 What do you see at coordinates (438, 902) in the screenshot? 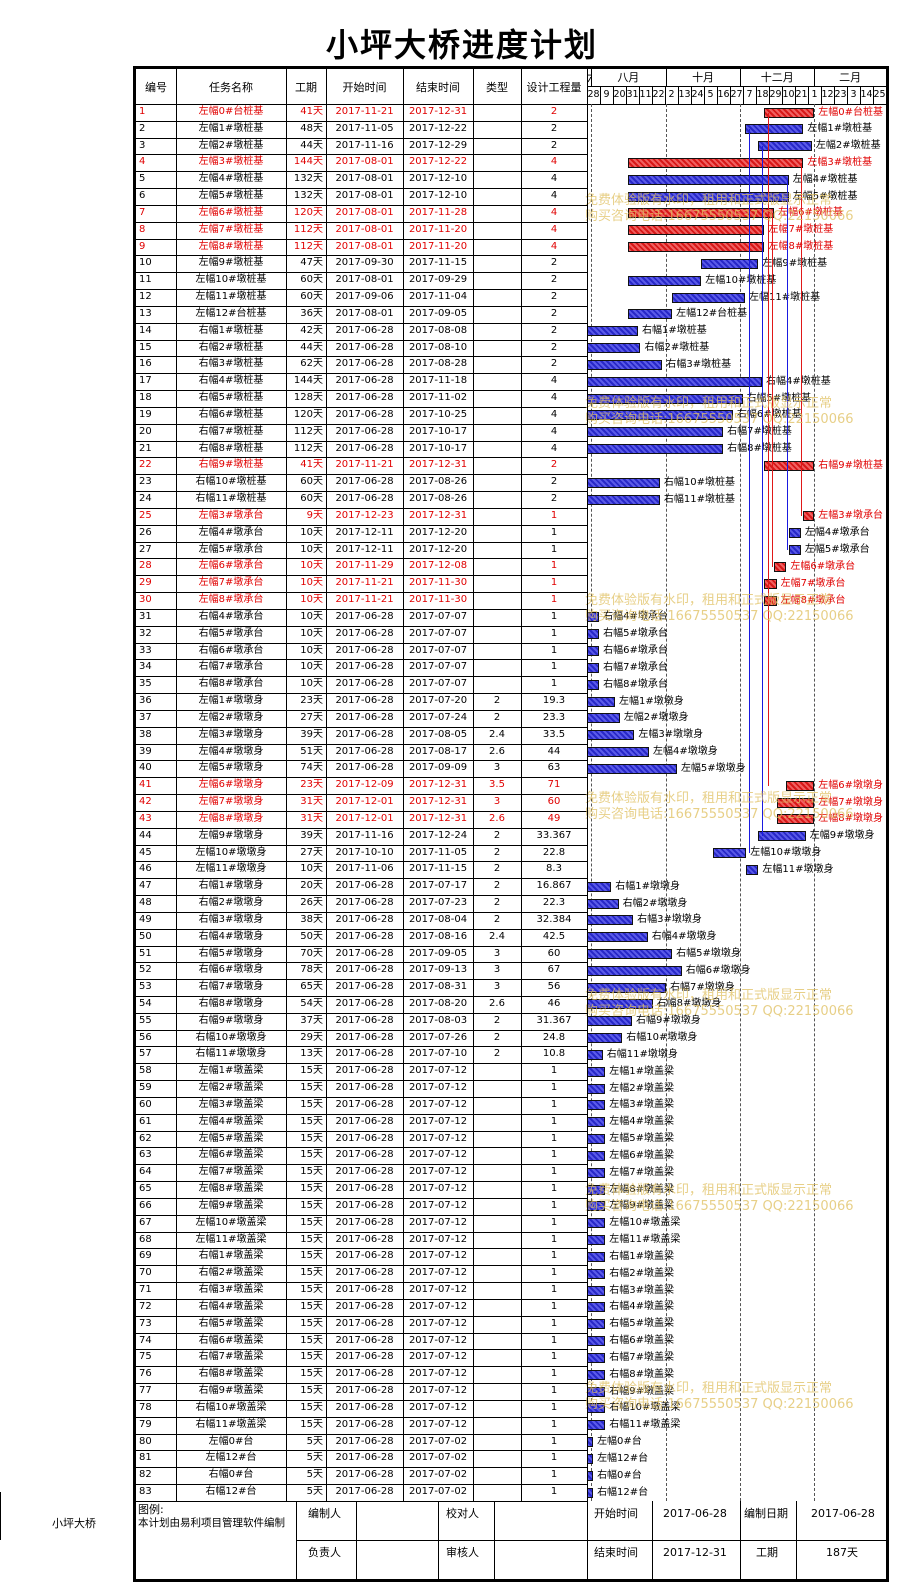
I see `cell-end: 2017-07-23` at bounding box center [438, 902].